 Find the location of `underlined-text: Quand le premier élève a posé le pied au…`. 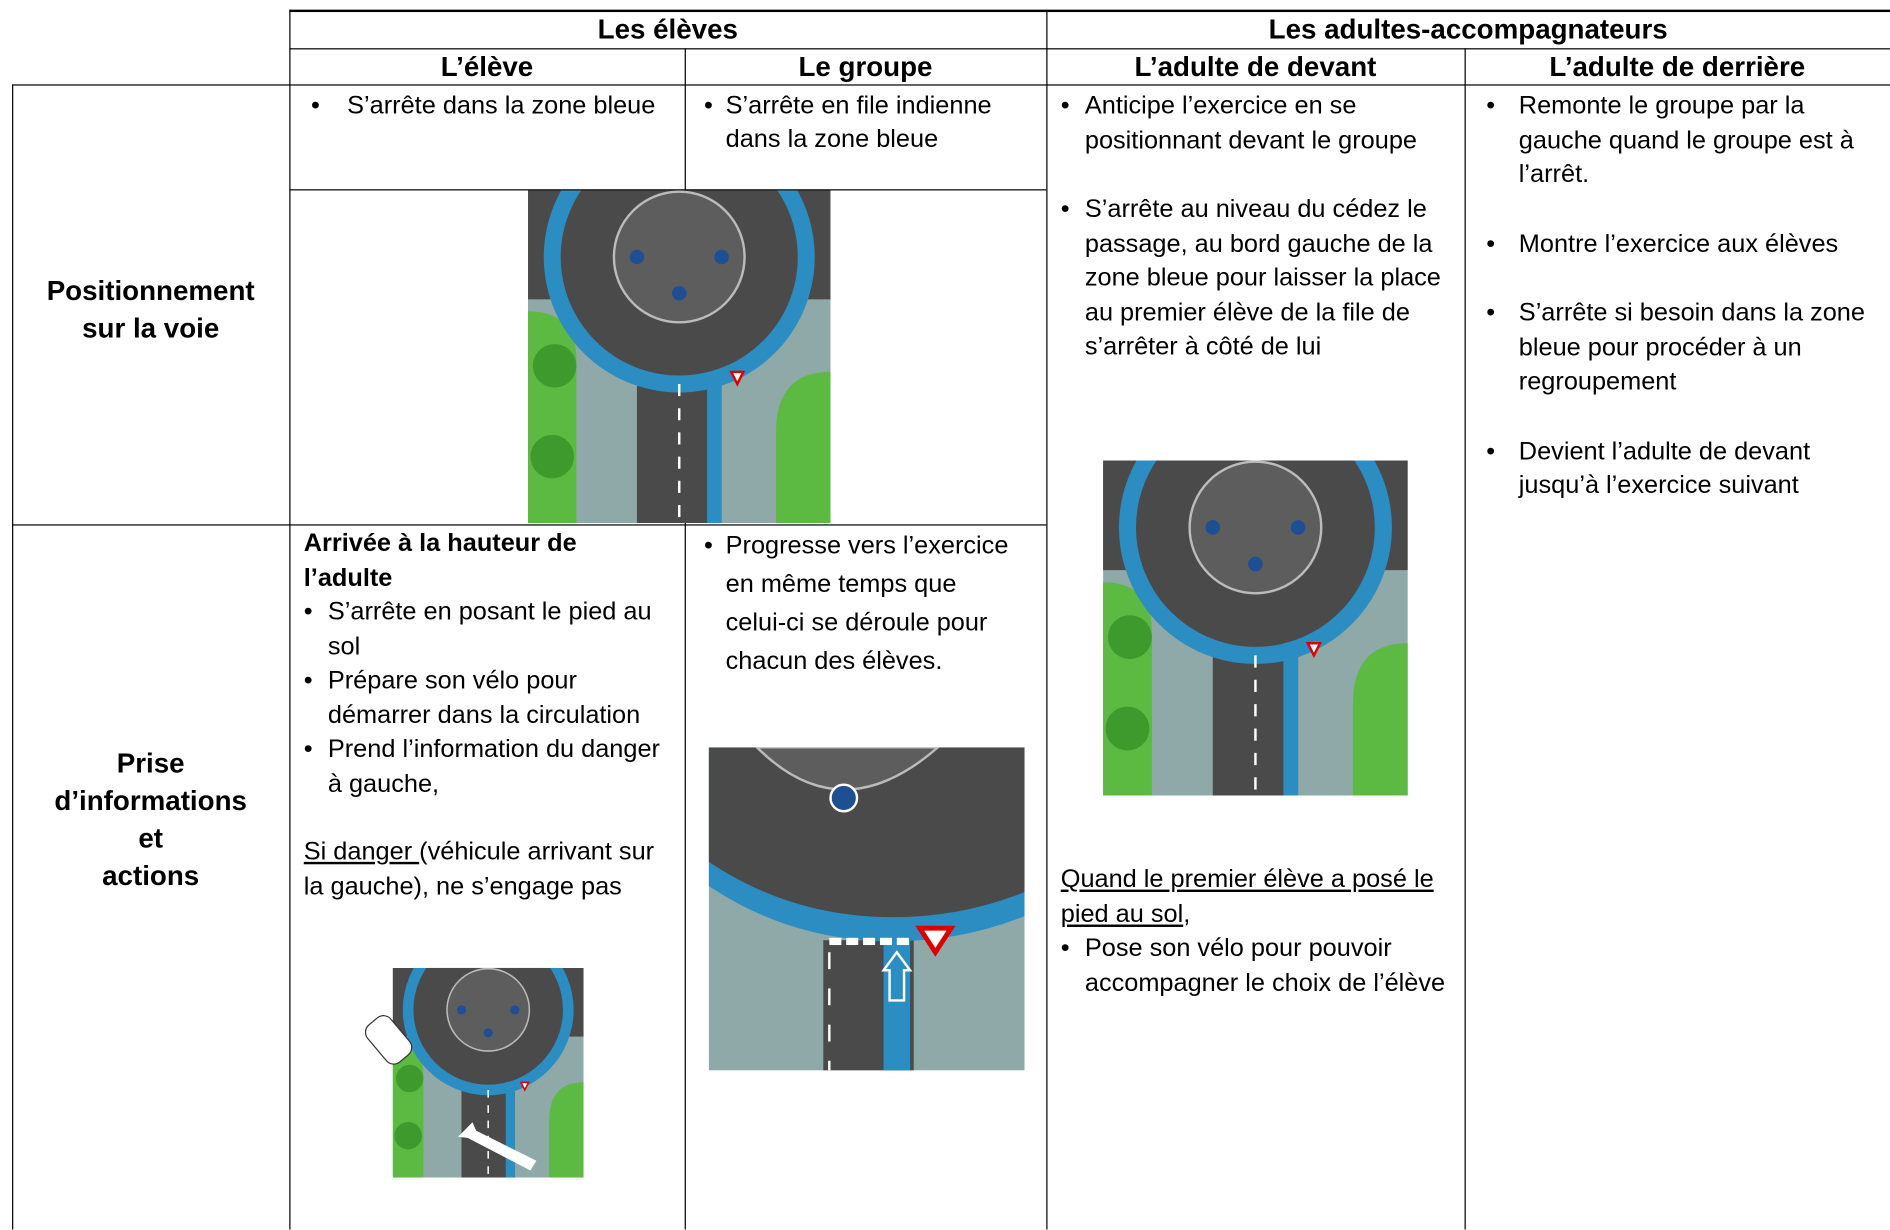

underlined-text: Quand le premier élève a posé le pied au… is located at coordinates (1247, 896).